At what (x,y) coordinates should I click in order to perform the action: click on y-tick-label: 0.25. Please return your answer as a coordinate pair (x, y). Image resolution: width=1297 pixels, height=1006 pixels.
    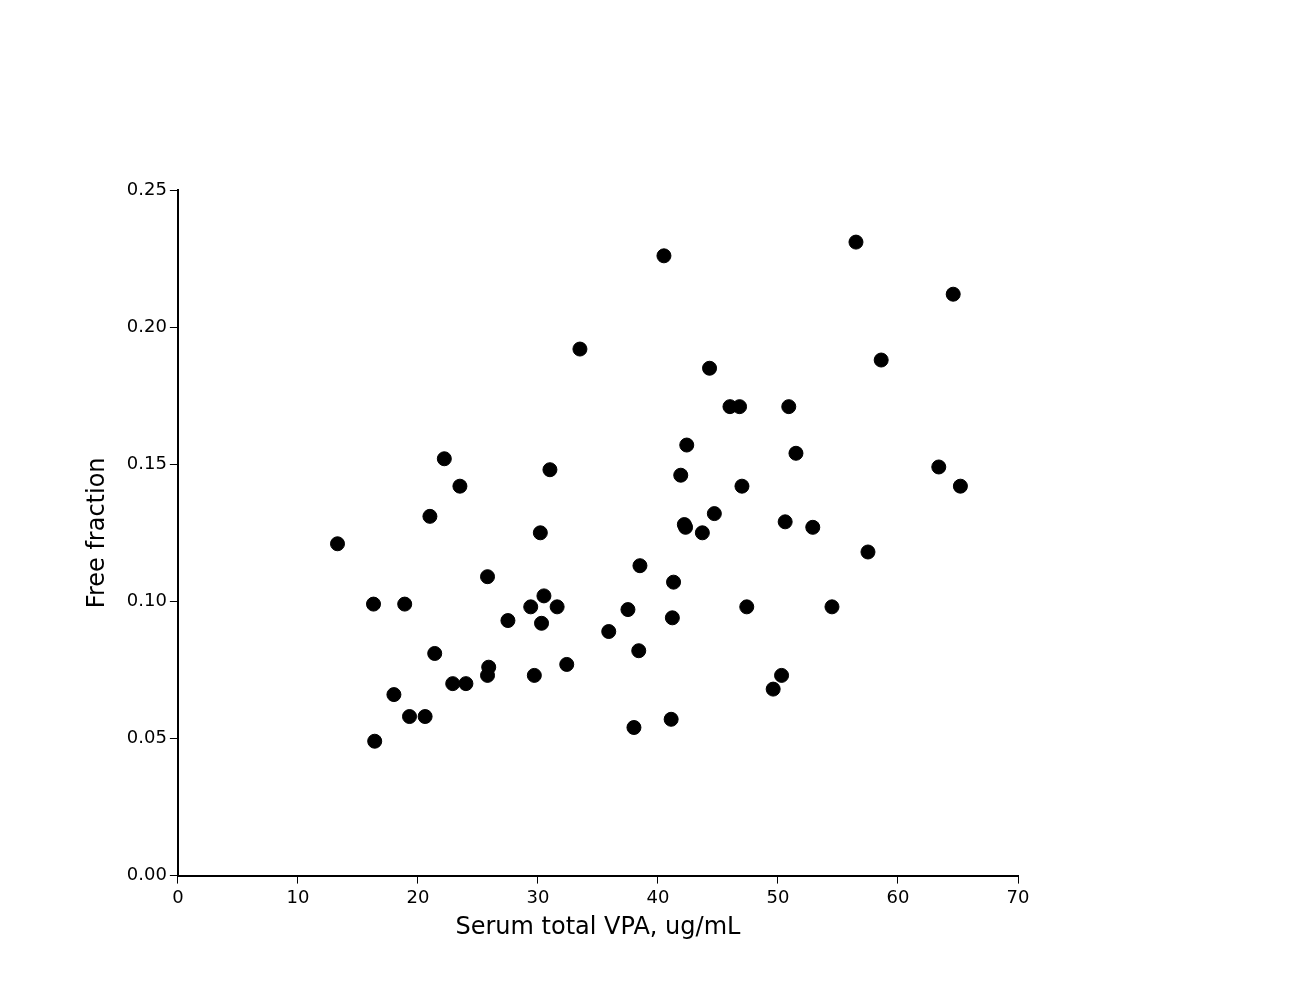
    Looking at the image, I should click on (146, 188).